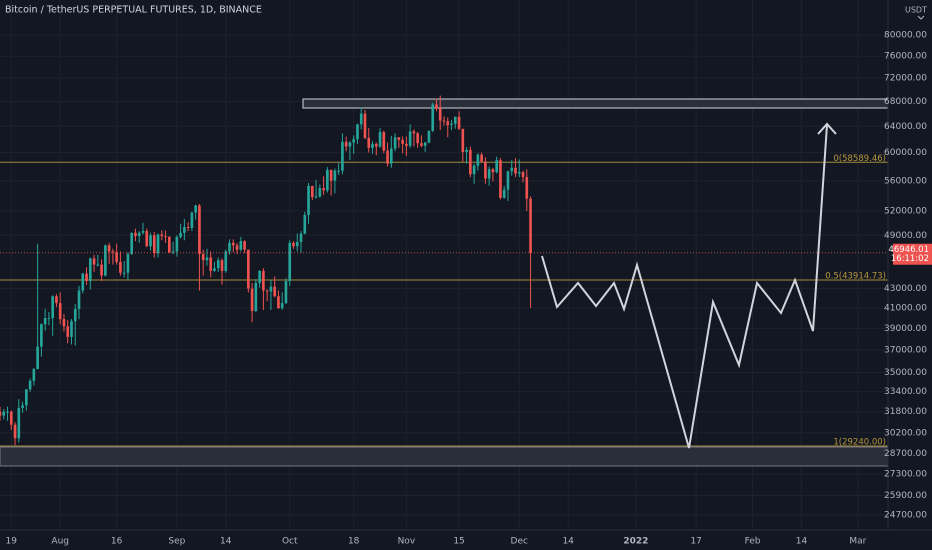 The height and width of the screenshot is (550, 932). I want to click on fib-level-label: 1(29240.00), so click(859, 442).